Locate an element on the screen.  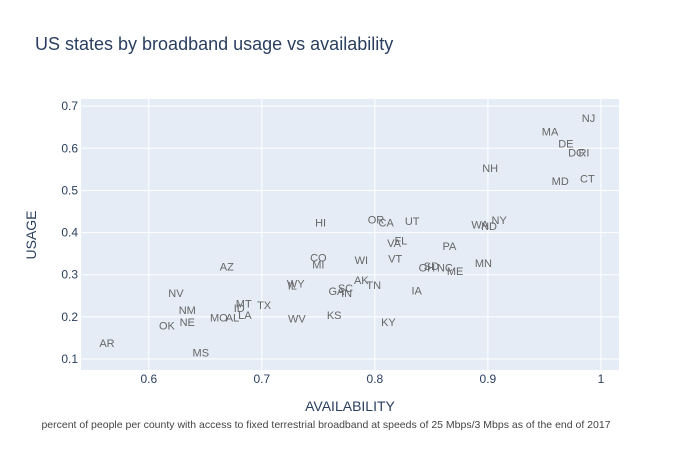
point-label-ma: MA is located at coordinates (550, 132).